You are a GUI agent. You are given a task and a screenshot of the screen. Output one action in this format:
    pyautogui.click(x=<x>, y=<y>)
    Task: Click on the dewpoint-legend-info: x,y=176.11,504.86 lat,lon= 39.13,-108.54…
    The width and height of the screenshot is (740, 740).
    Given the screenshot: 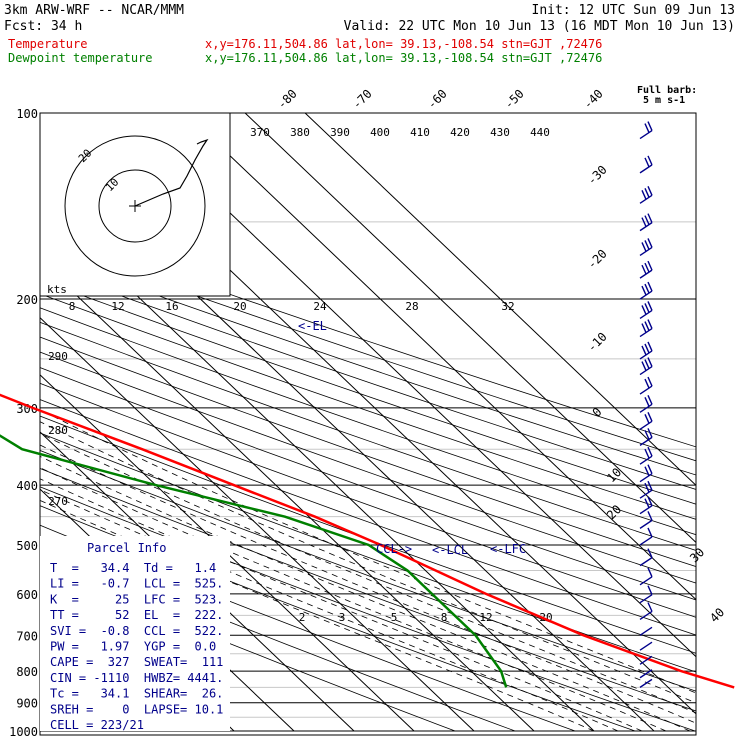 What is the action you would take?
    pyautogui.click(x=403, y=58)
    